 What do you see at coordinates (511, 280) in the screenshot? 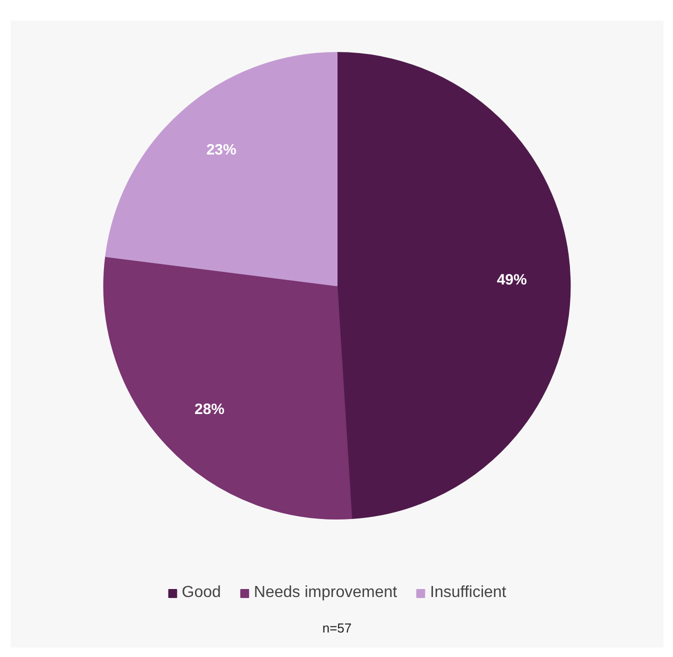
I see `data-label: 49%` at bounding box center [511, 280].